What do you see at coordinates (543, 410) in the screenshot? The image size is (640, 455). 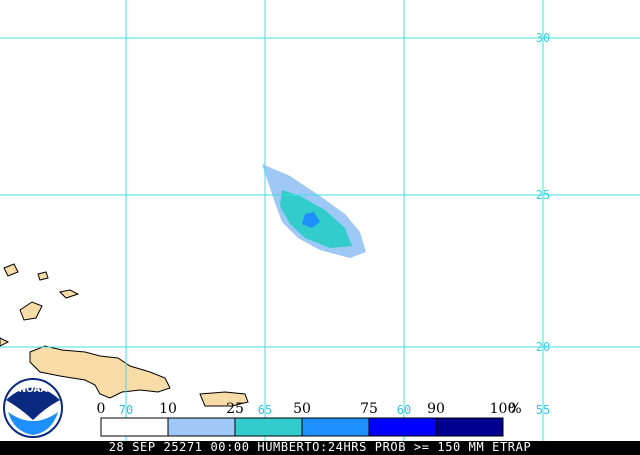 I see `lon-label: 55` at bounding box center [543, 410].